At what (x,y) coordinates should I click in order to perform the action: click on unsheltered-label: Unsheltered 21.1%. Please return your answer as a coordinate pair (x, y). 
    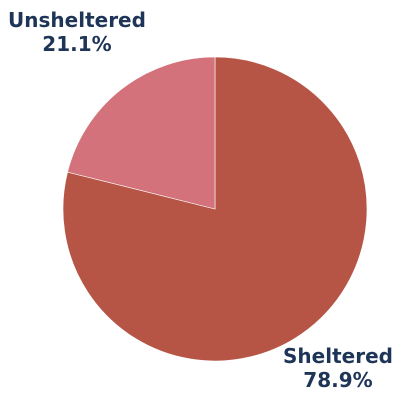
    Looking at the image, I should click on (77, 32).